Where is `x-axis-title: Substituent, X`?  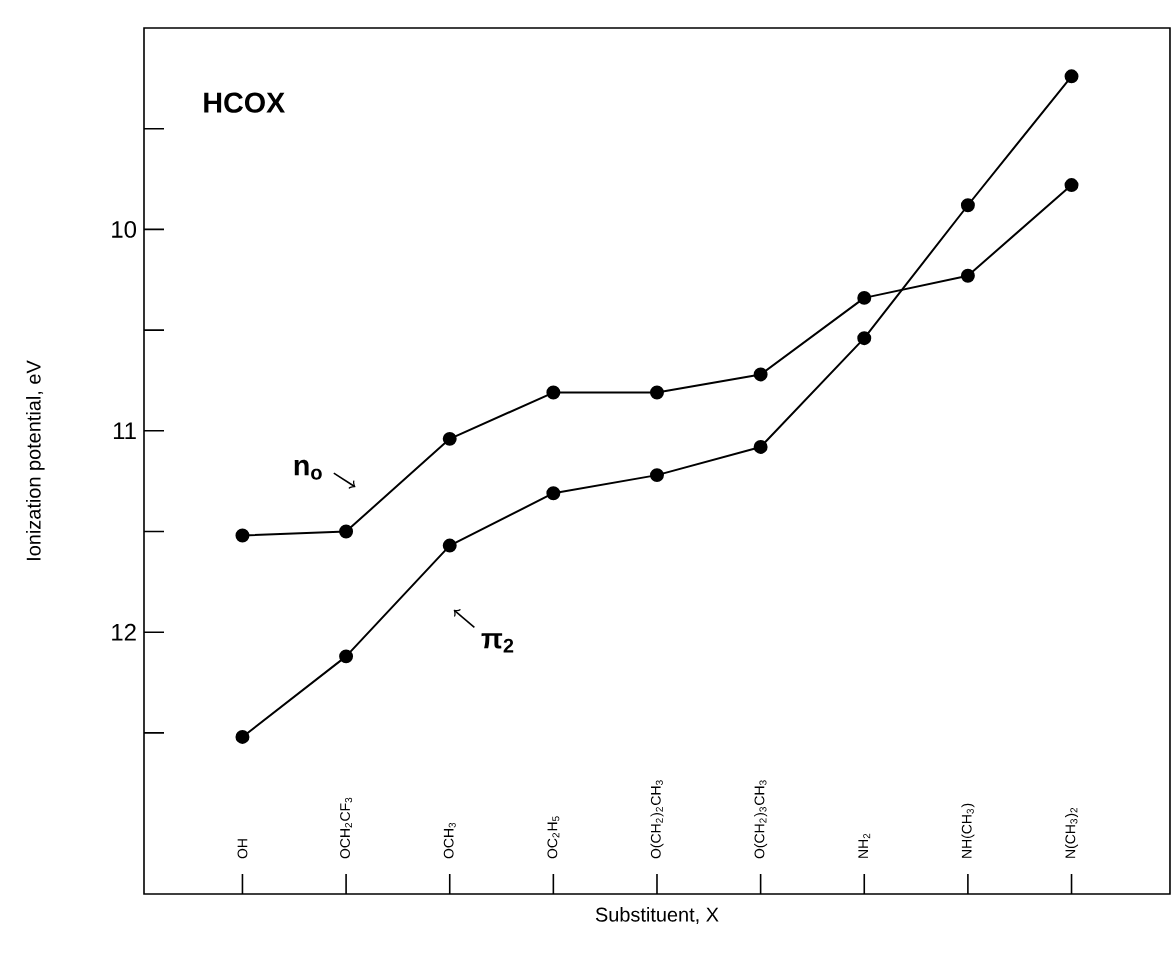
x-axis-title: Substituent, X is located at coordinates (657, 916).